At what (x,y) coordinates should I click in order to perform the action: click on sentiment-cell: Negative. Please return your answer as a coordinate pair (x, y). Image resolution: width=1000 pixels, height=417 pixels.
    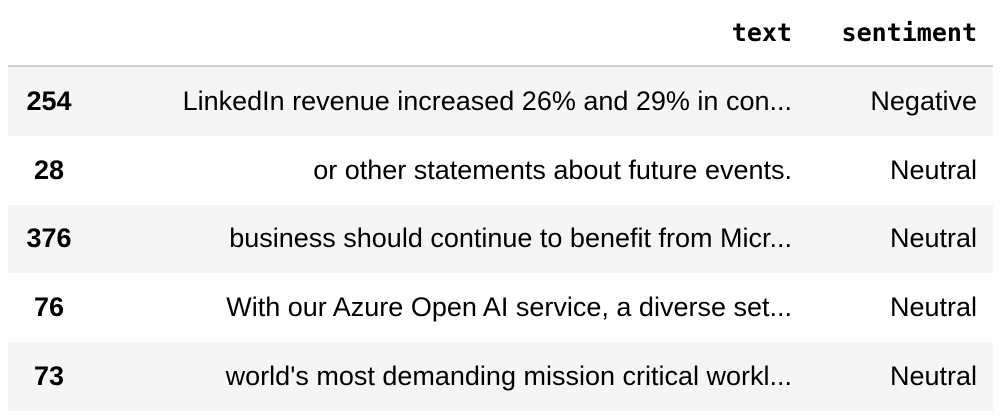
    Looking at the image, I should click on (900, 101).